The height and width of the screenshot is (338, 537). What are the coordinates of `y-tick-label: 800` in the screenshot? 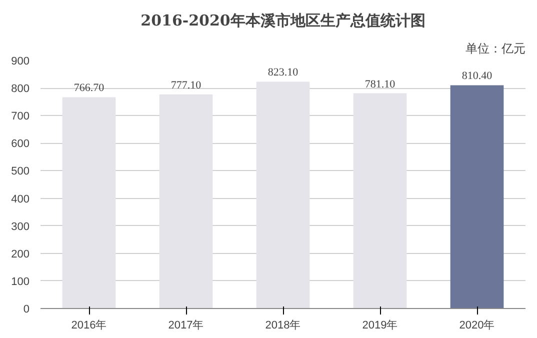 It's located at (20, 89).